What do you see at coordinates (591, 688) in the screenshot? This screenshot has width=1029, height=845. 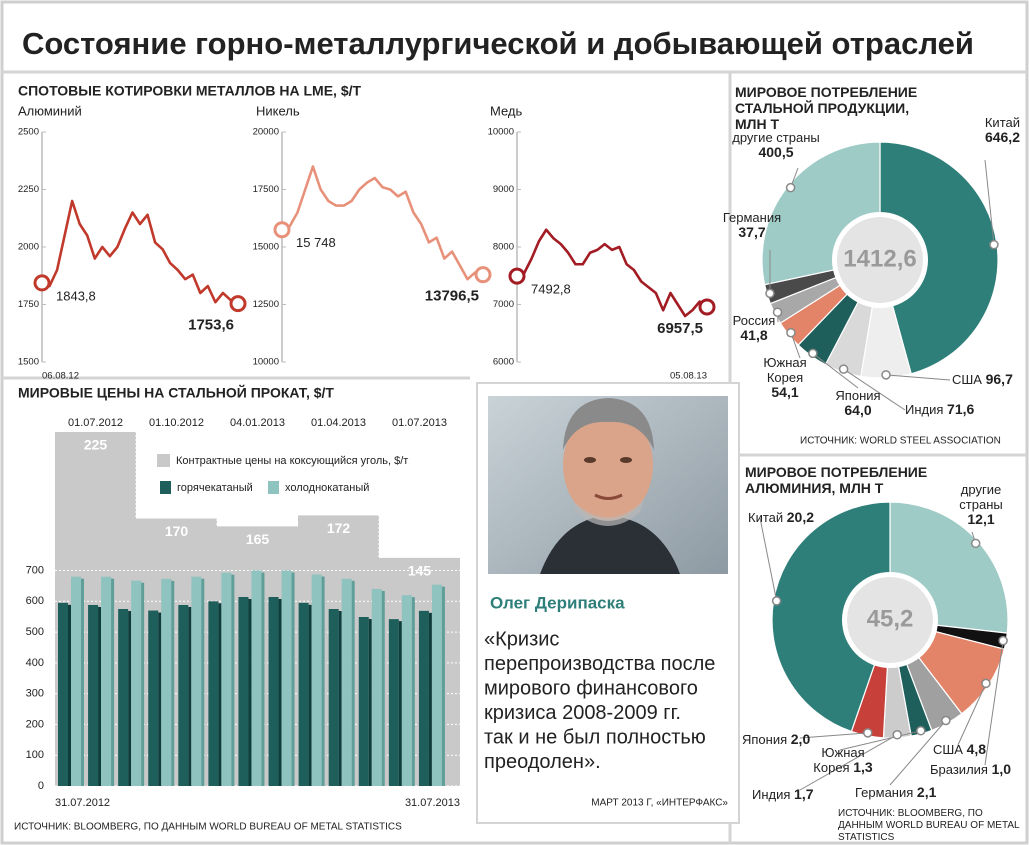 I see `quote-line: мирового финансового` at bounding box center [591, 688].